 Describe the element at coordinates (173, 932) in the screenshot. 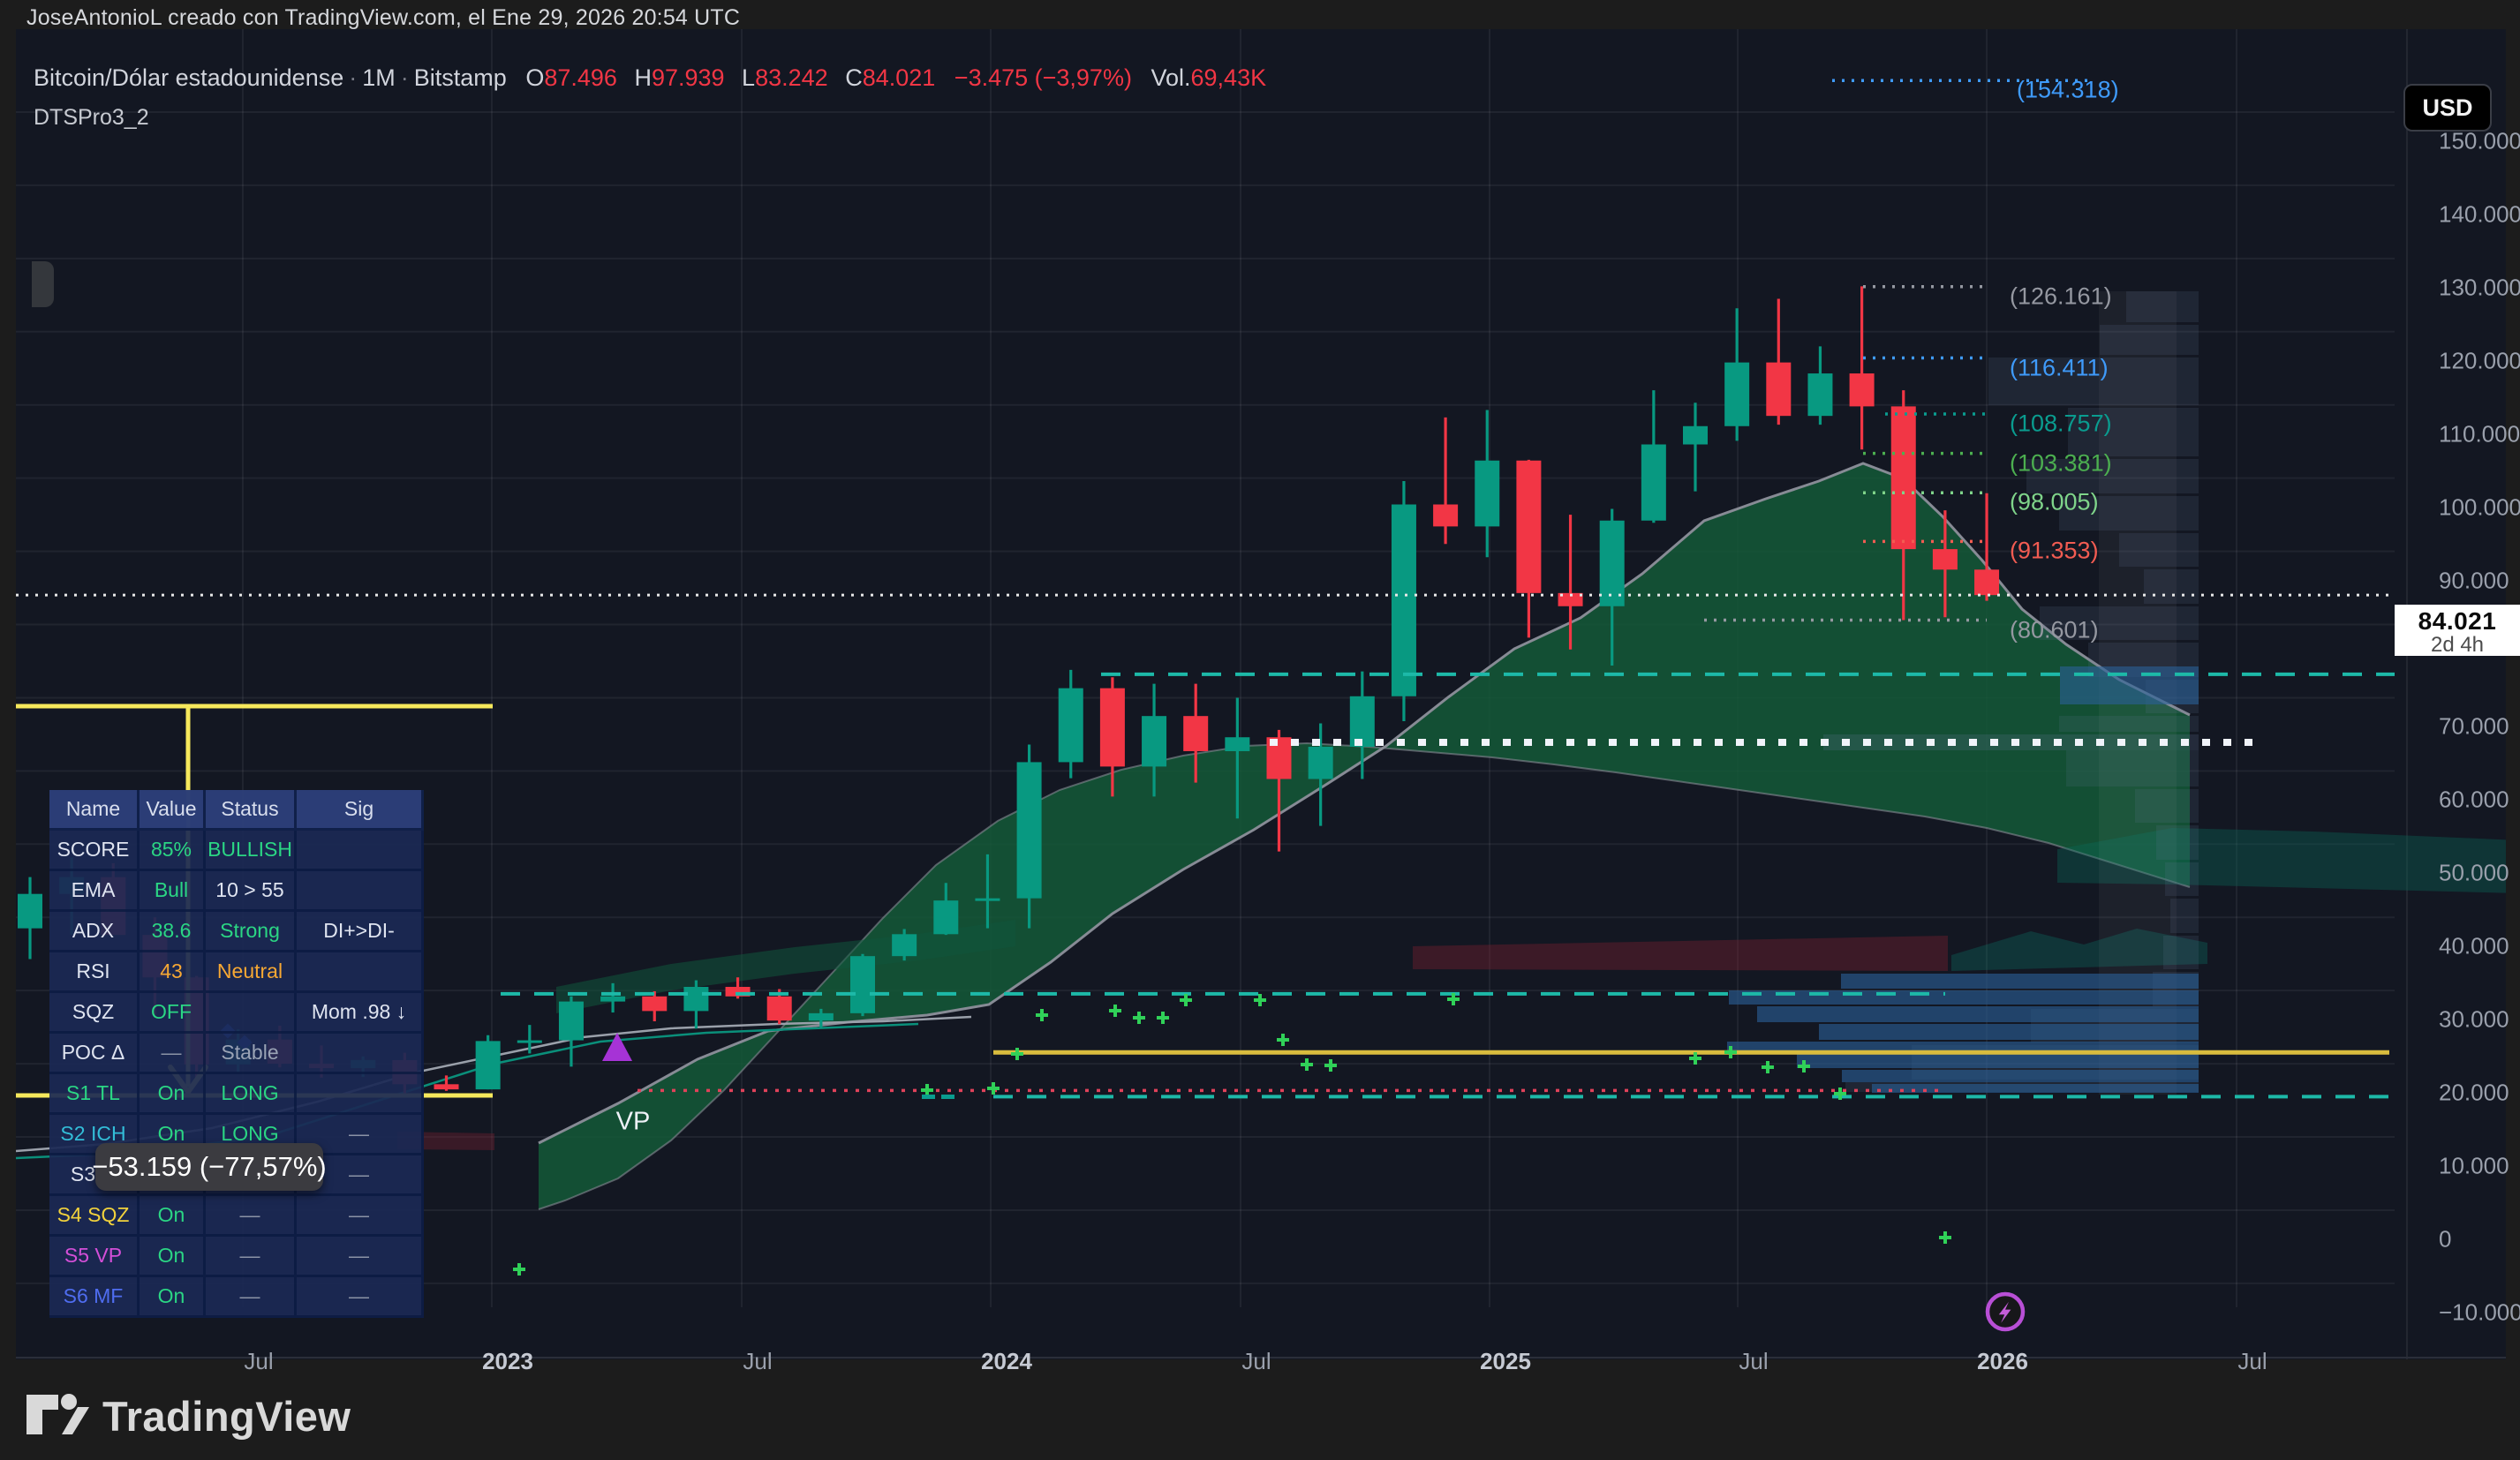

I see `table-cell-value: 38.6` at that location.